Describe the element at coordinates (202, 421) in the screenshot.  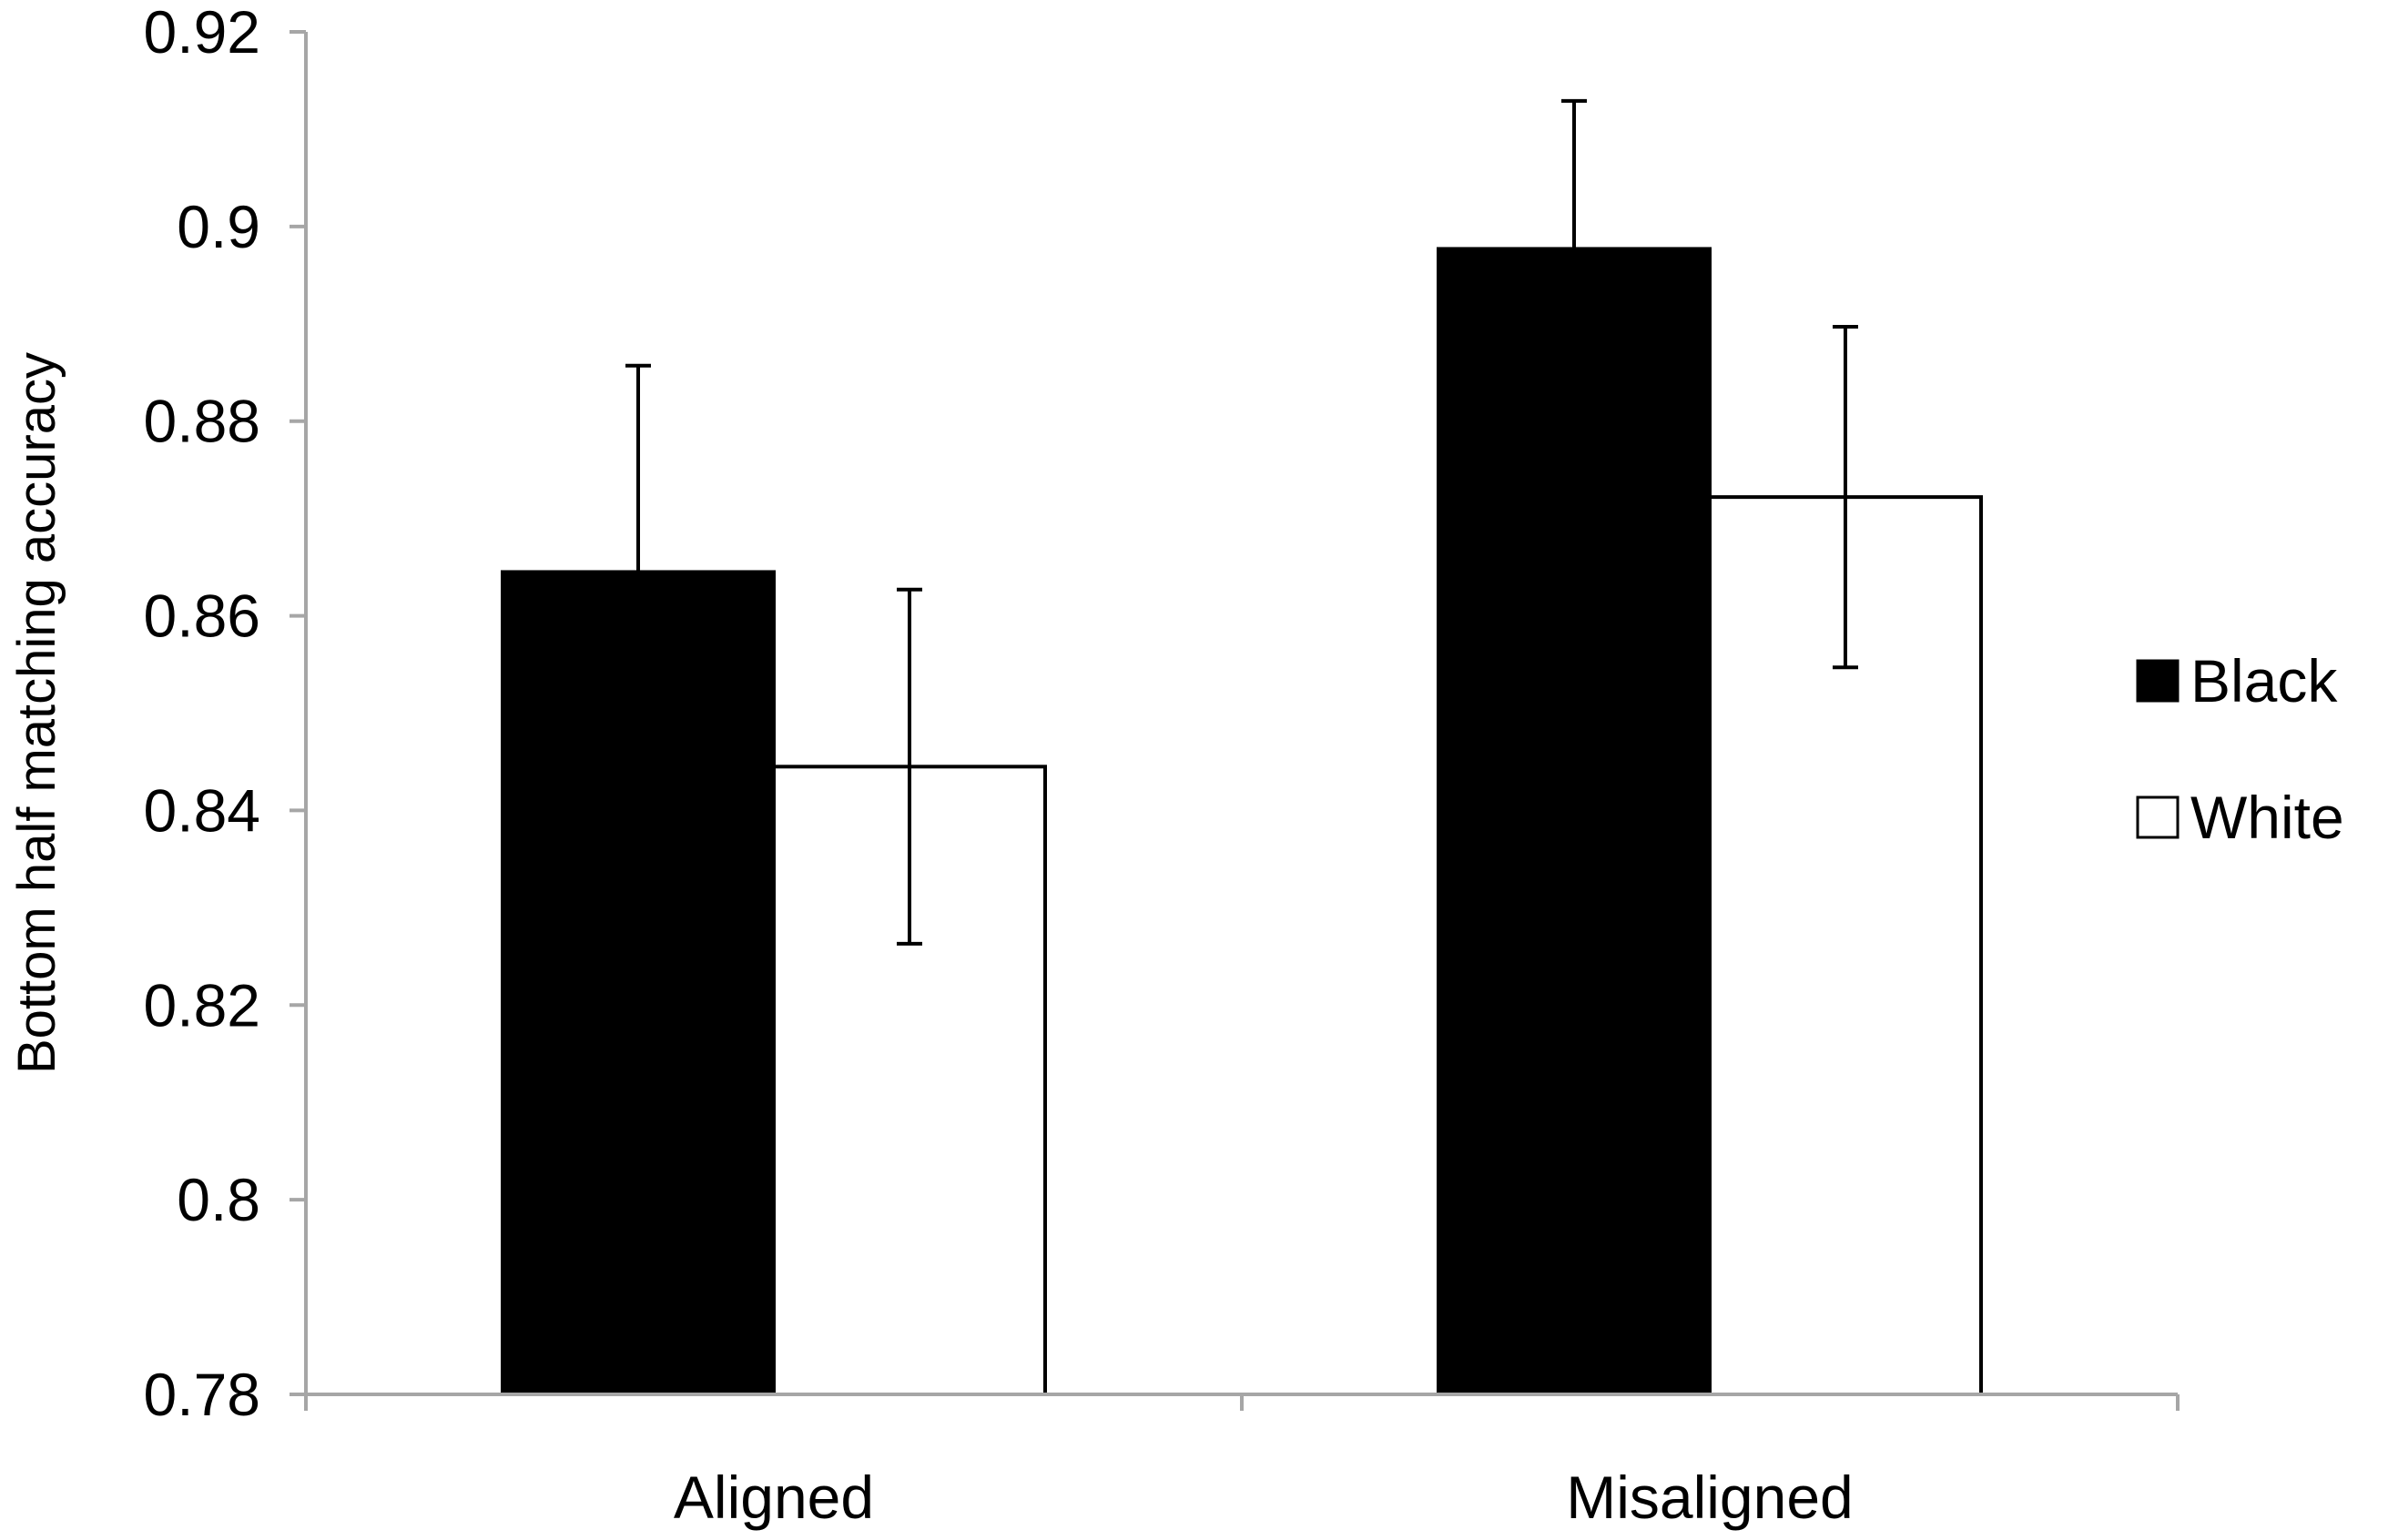
I see `y-tick-label: 0.88` at that location.